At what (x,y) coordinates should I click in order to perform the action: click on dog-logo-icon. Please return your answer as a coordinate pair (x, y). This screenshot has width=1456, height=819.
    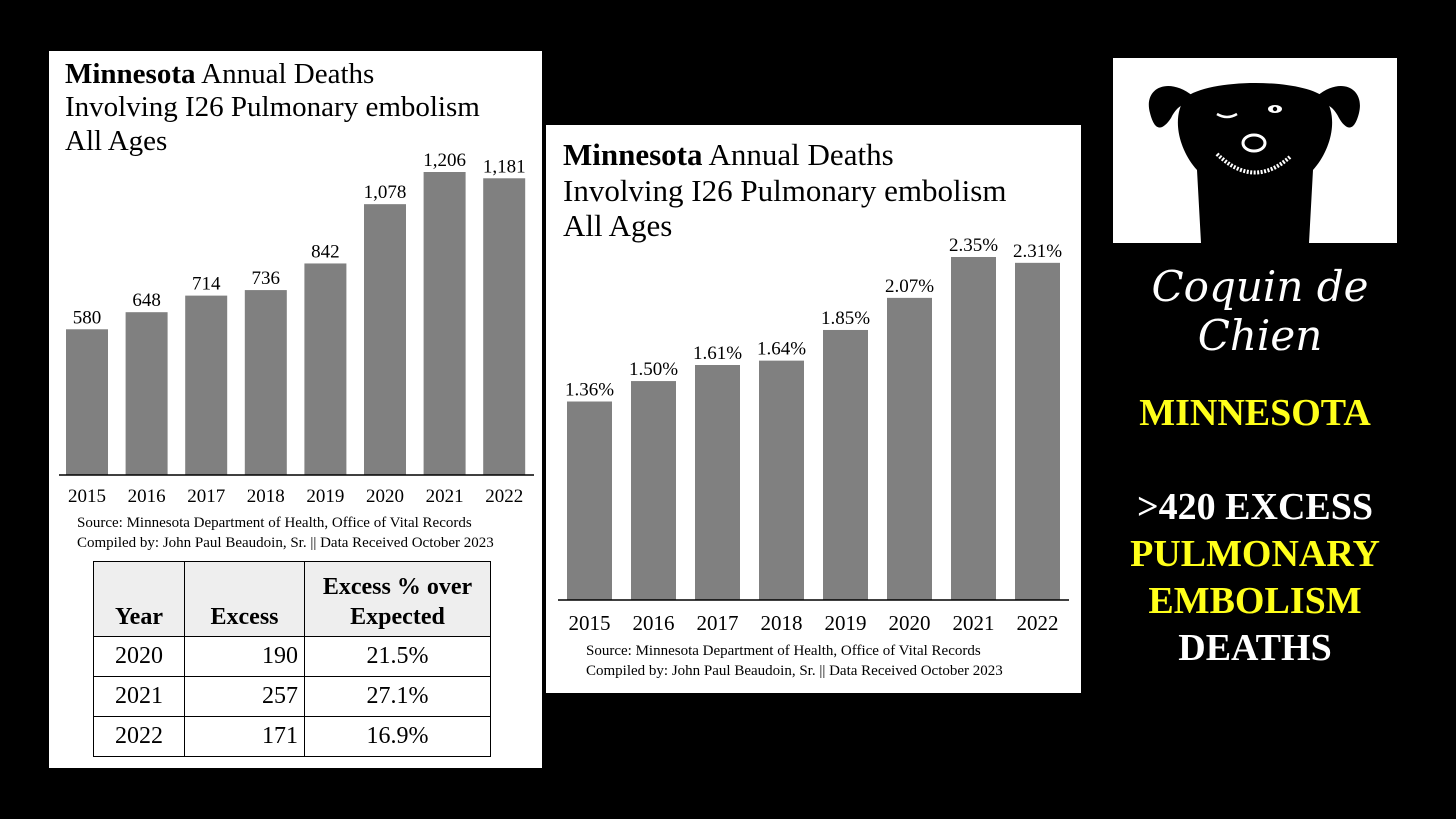
    Looking at the image, I should click on (1254, 163).